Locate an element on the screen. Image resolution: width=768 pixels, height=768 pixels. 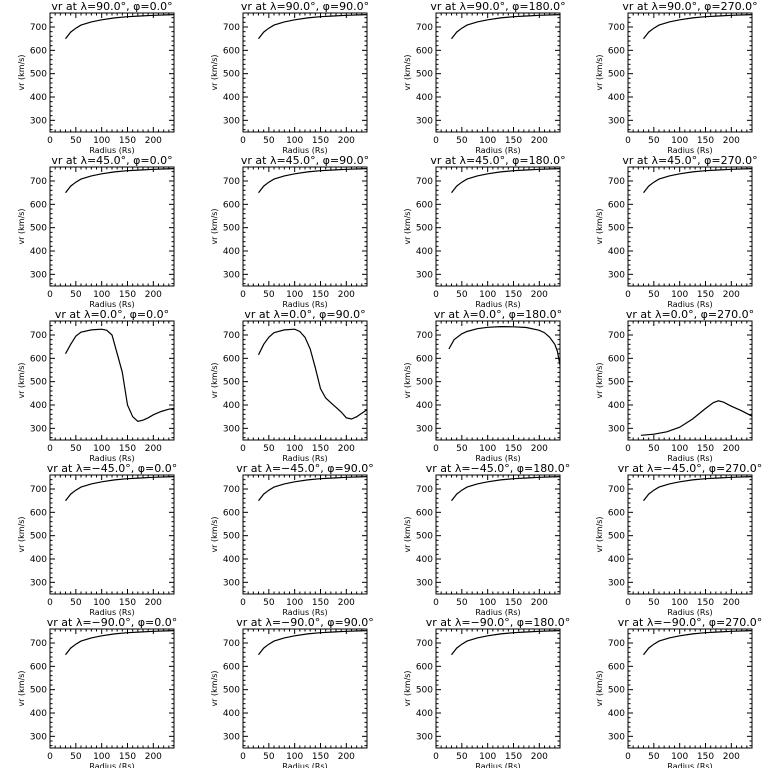
chart-title: vr at λ=45.0°, φ=270.0° is located at coordinates (689, 160).